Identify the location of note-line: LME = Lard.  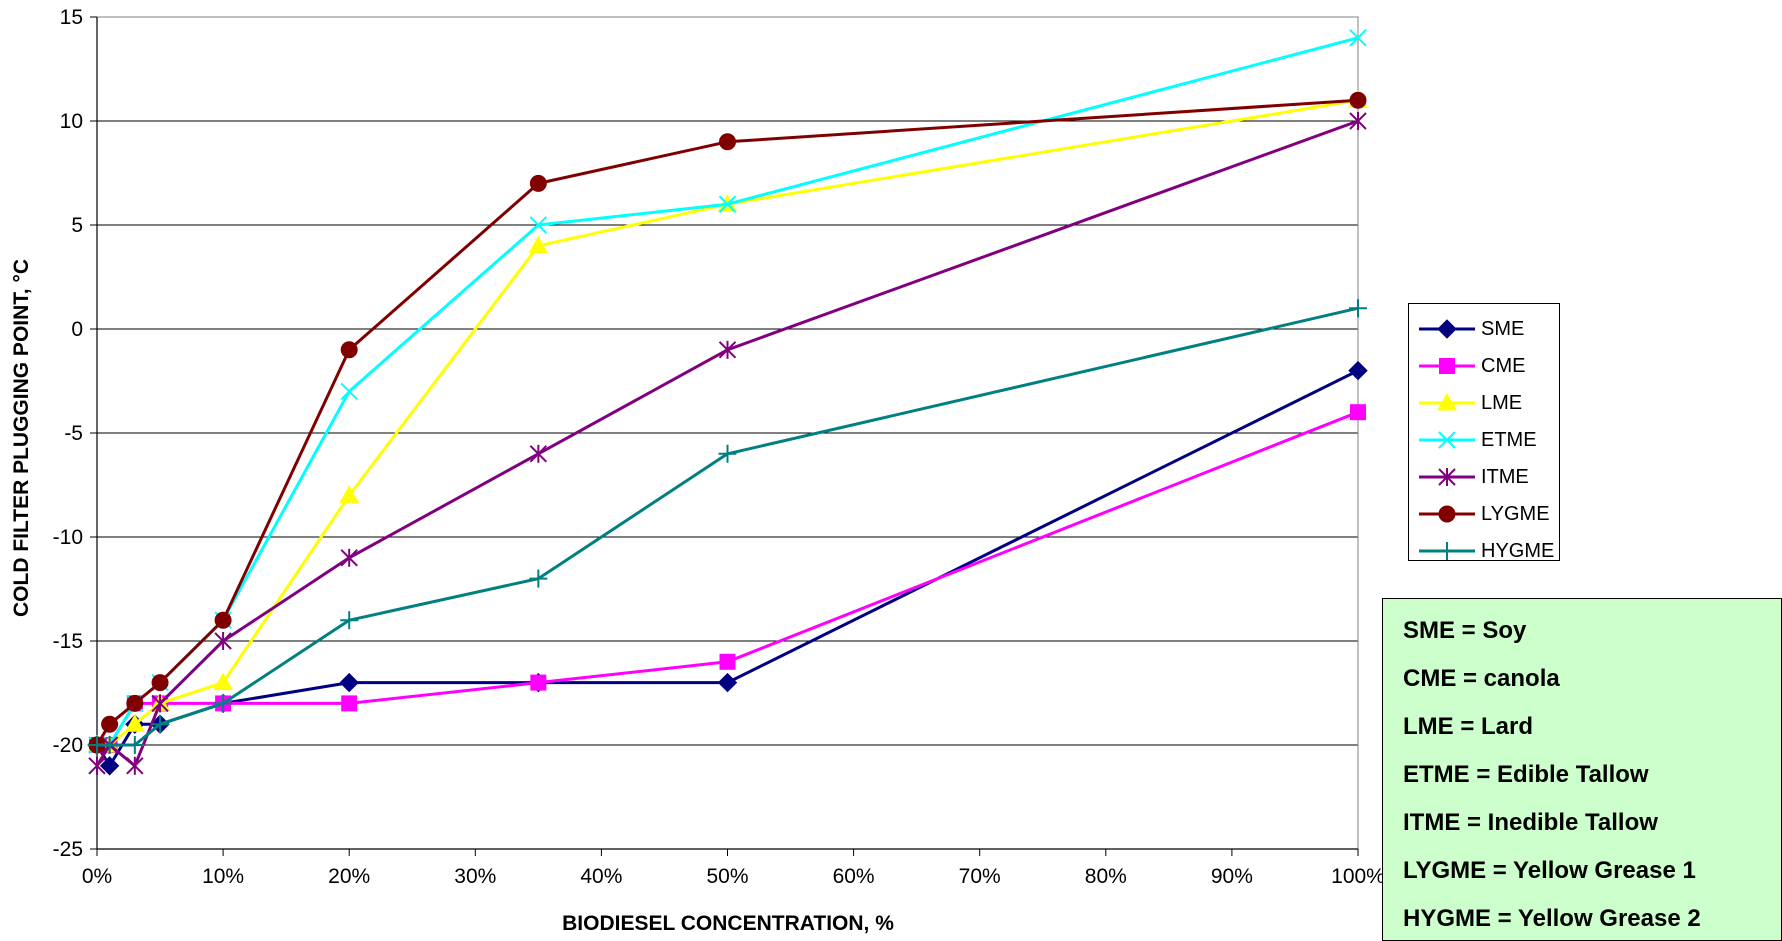
(1468, 726).